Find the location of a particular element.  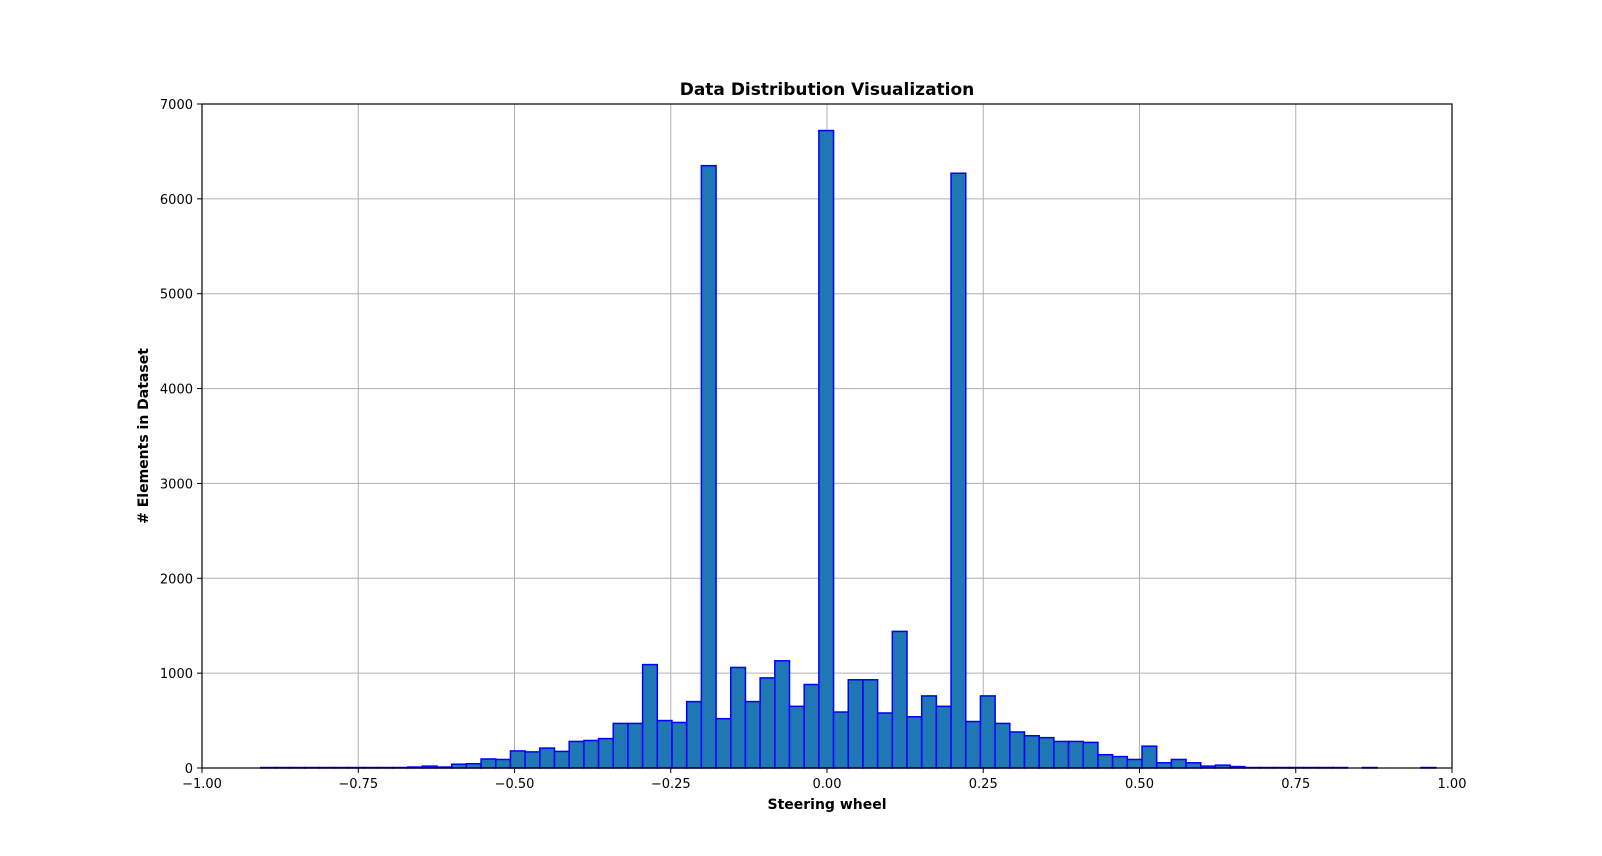

x-tick-label: 0.75 is located at coordinates (1295, 784).